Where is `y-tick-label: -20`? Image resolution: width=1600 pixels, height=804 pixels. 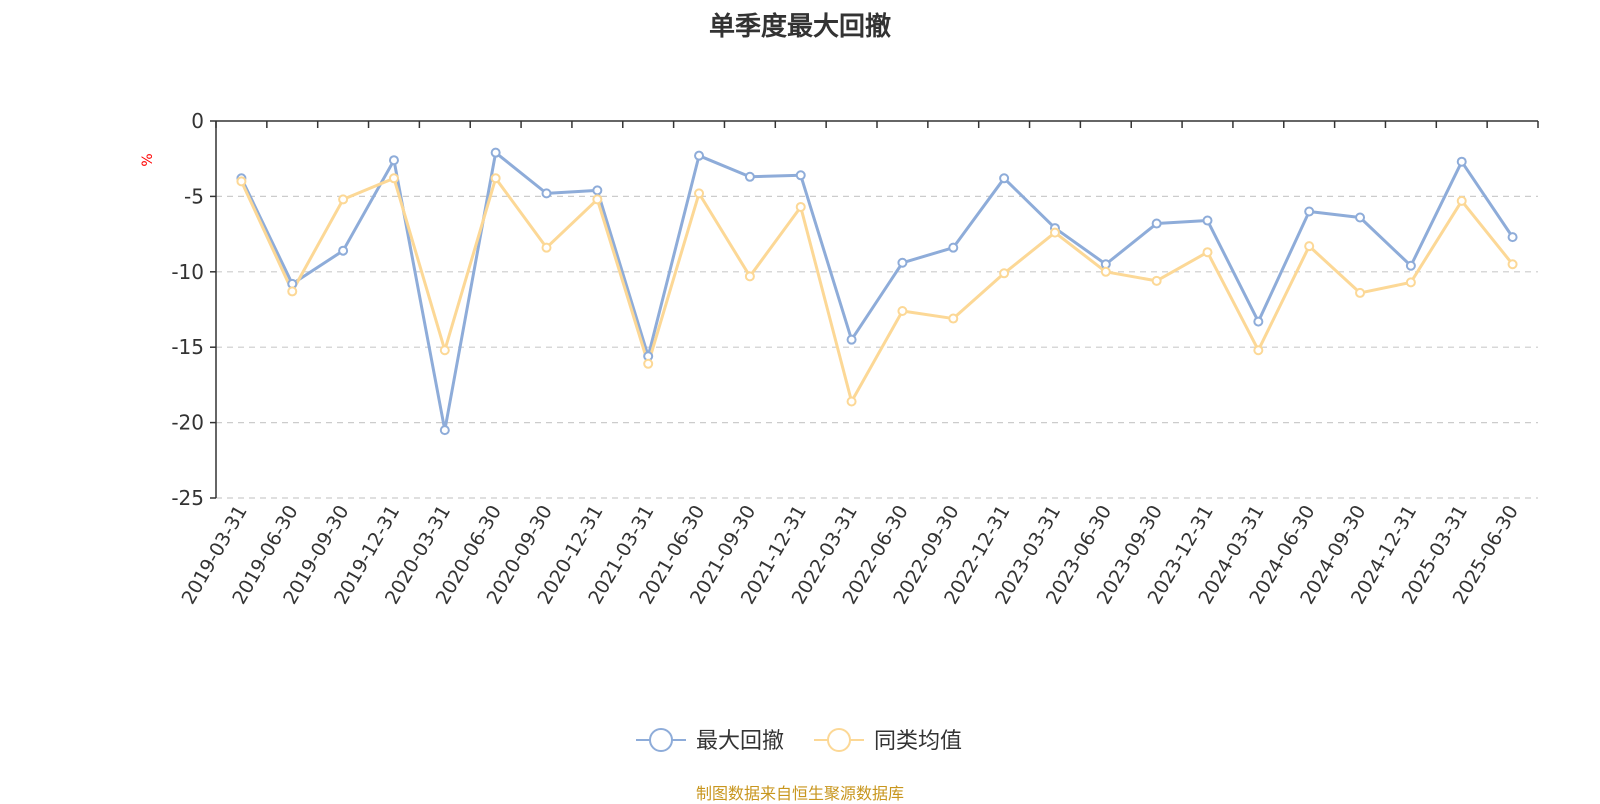
y-tick-label: -20 is located at coordinates (187, 423).